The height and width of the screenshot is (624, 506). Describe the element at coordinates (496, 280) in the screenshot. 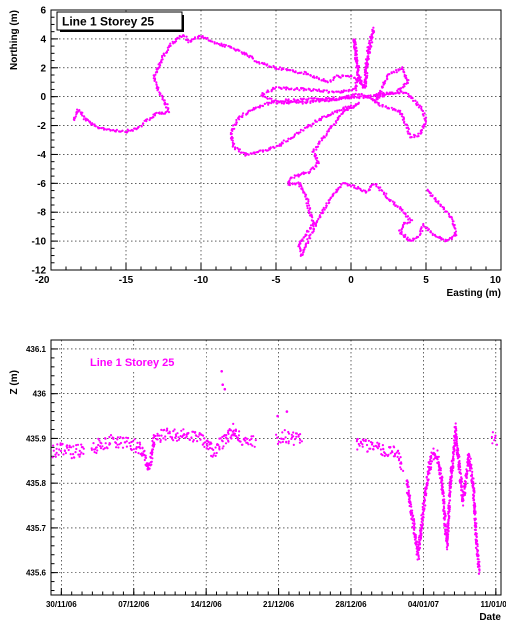

I see `top-x-tick-label: 10` at that location.